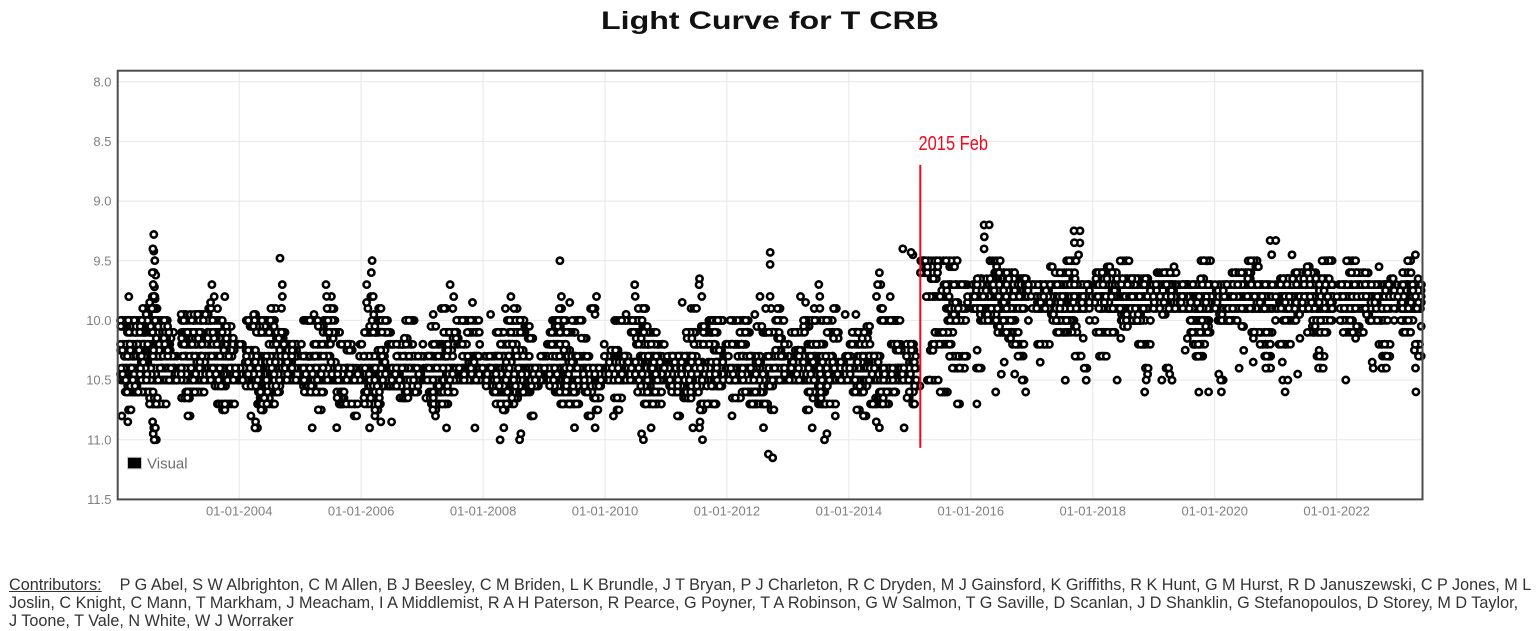 The image size is (1536, 631). I want to click on svg-text: Light Curve for T CRB, so click(770, 21).